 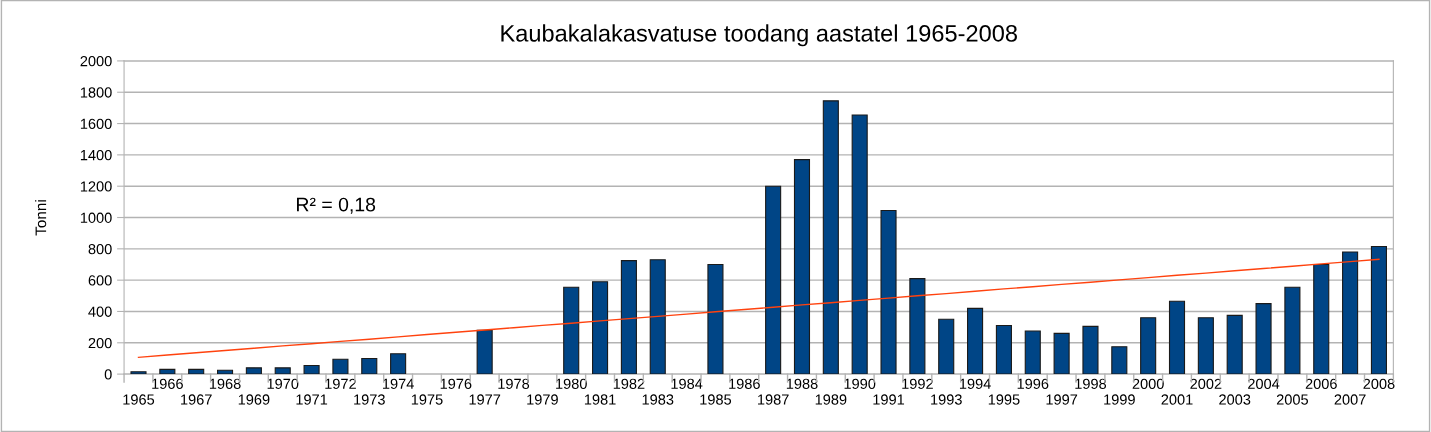 I want to click on x-tick-label: 1987, so click(x=773, y=399).